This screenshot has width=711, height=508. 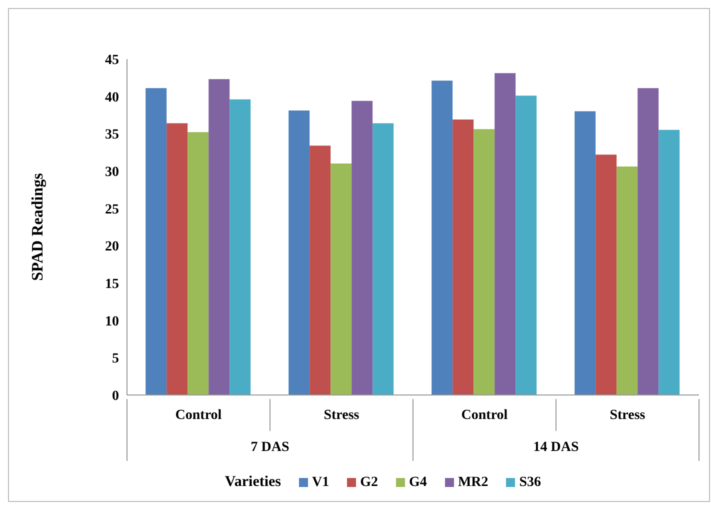 What do you see at coordinates (472, 482) in the screenshot?
I see `legend-label: MR2` at bounding box center [472, 482].